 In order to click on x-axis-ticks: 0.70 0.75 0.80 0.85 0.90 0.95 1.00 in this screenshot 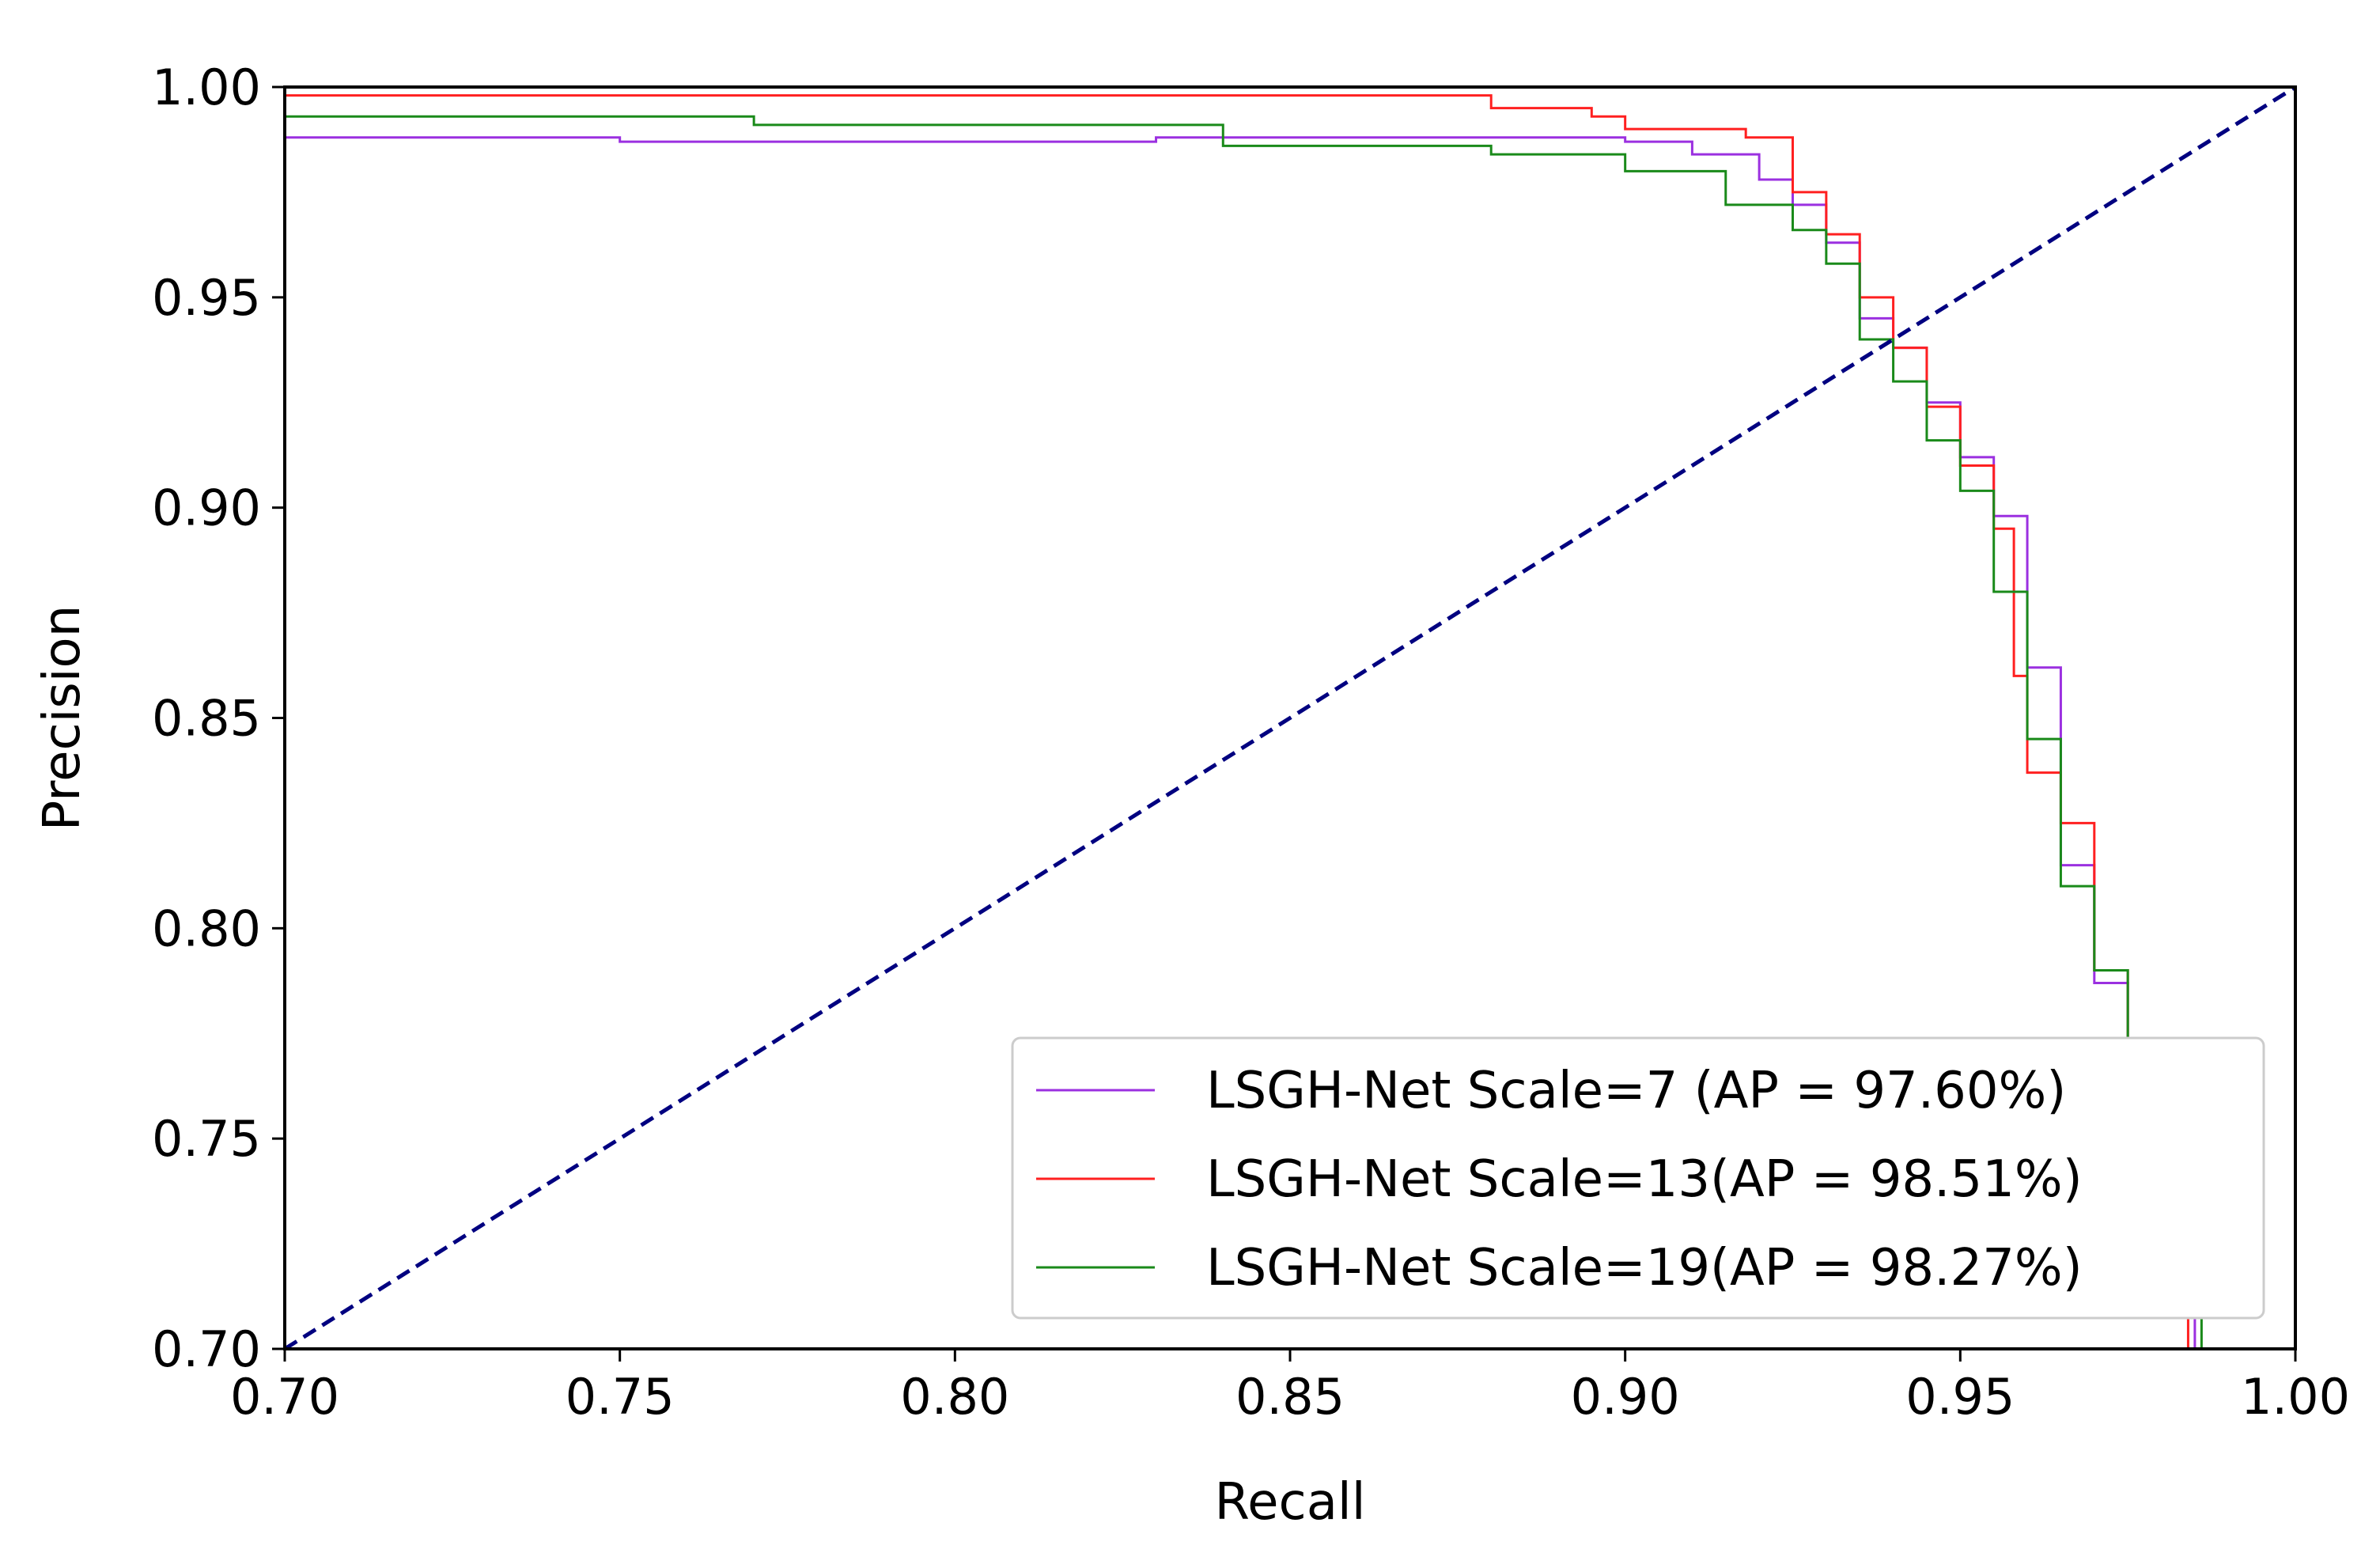, I will do `click(1290, 1387)`.